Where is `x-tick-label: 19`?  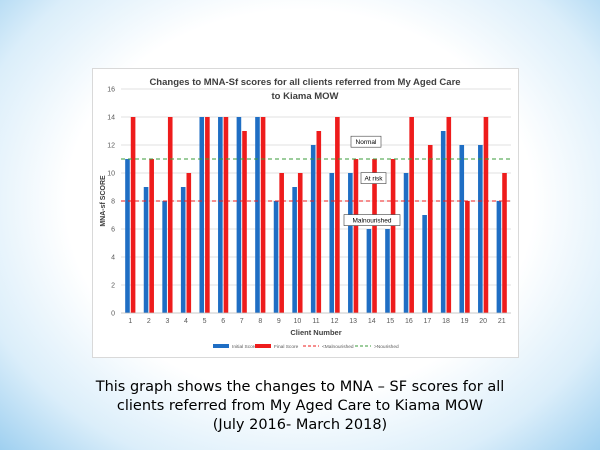 x-tick-label: 19 is located at coordinates (465, 321).